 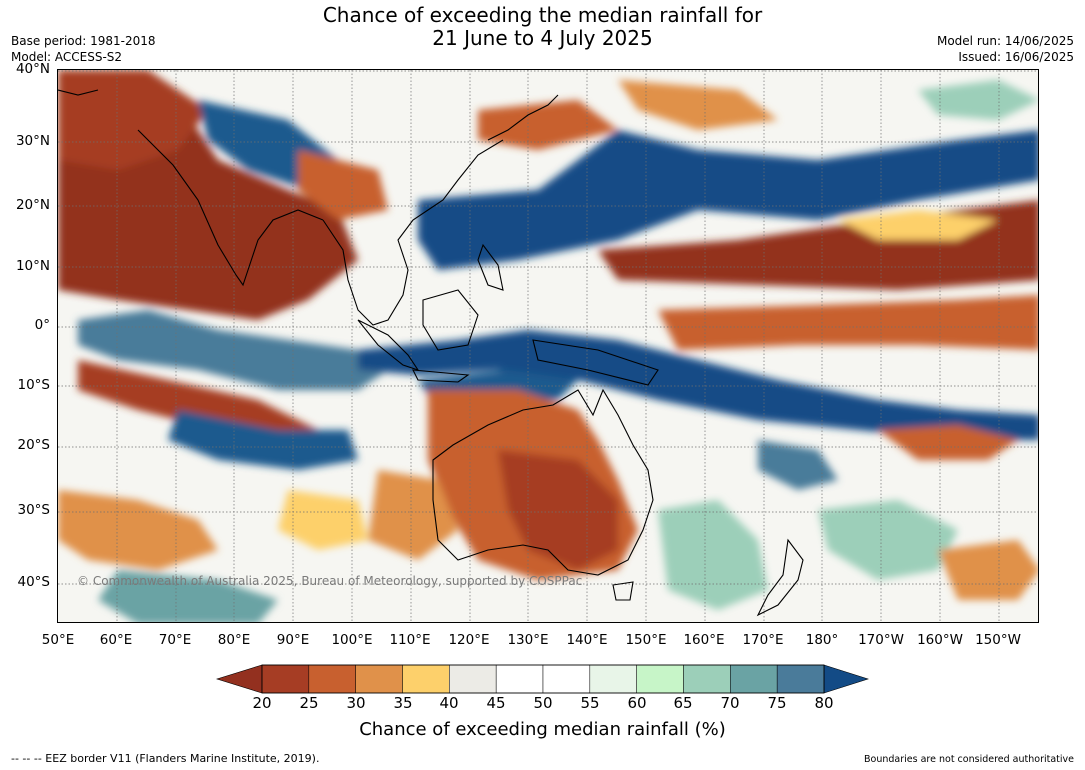 What do you see at coordinates (34, 510) in the screenshot?
I see `lat-label-30s: 30°S` at bounding box center [34, 510].